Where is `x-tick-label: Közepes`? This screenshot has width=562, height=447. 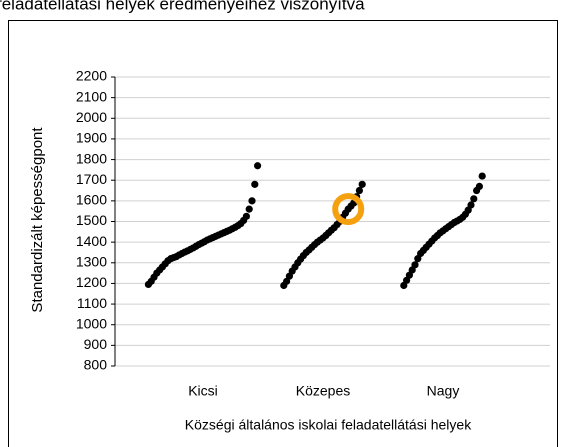
x-tick-label: Közepes is located at coordinates (323, 391).